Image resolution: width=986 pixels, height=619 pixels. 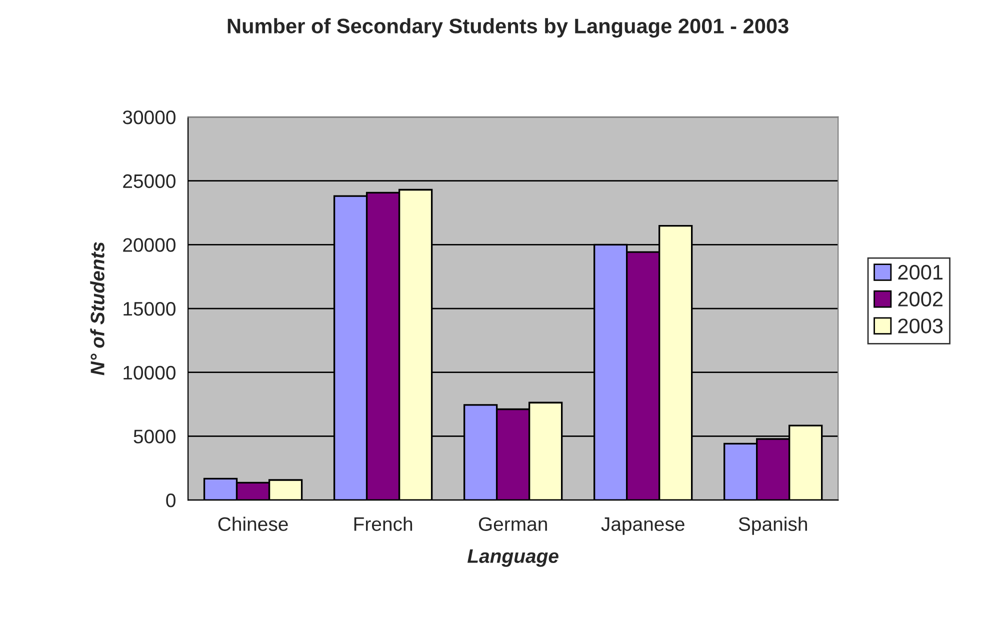 I want to click on y-tick-label: 20000, so click(x=149, y=245).